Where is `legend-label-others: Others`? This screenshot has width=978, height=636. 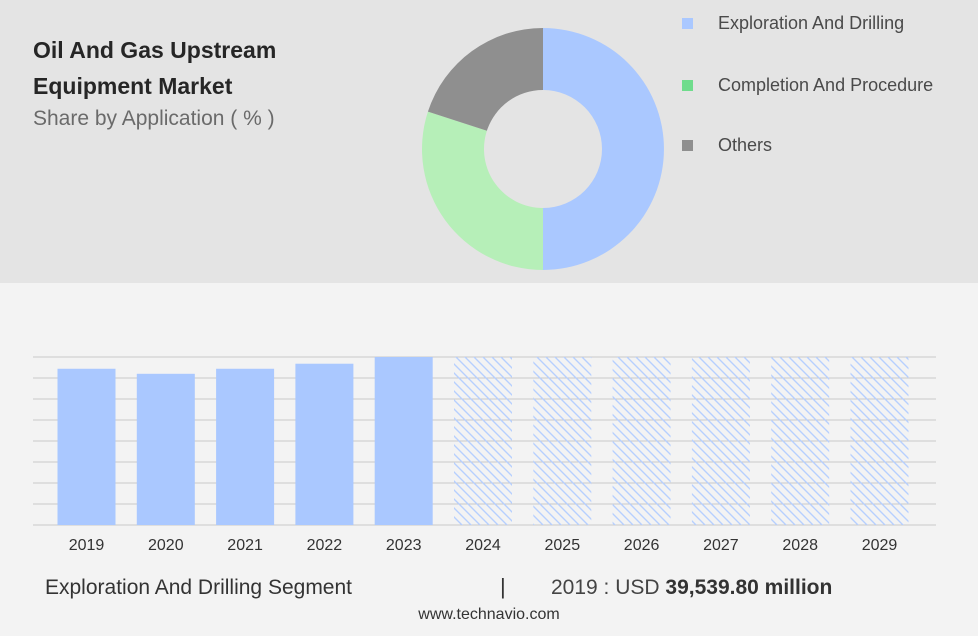
legend-label-others: Others is located at coordinates (745, 145).